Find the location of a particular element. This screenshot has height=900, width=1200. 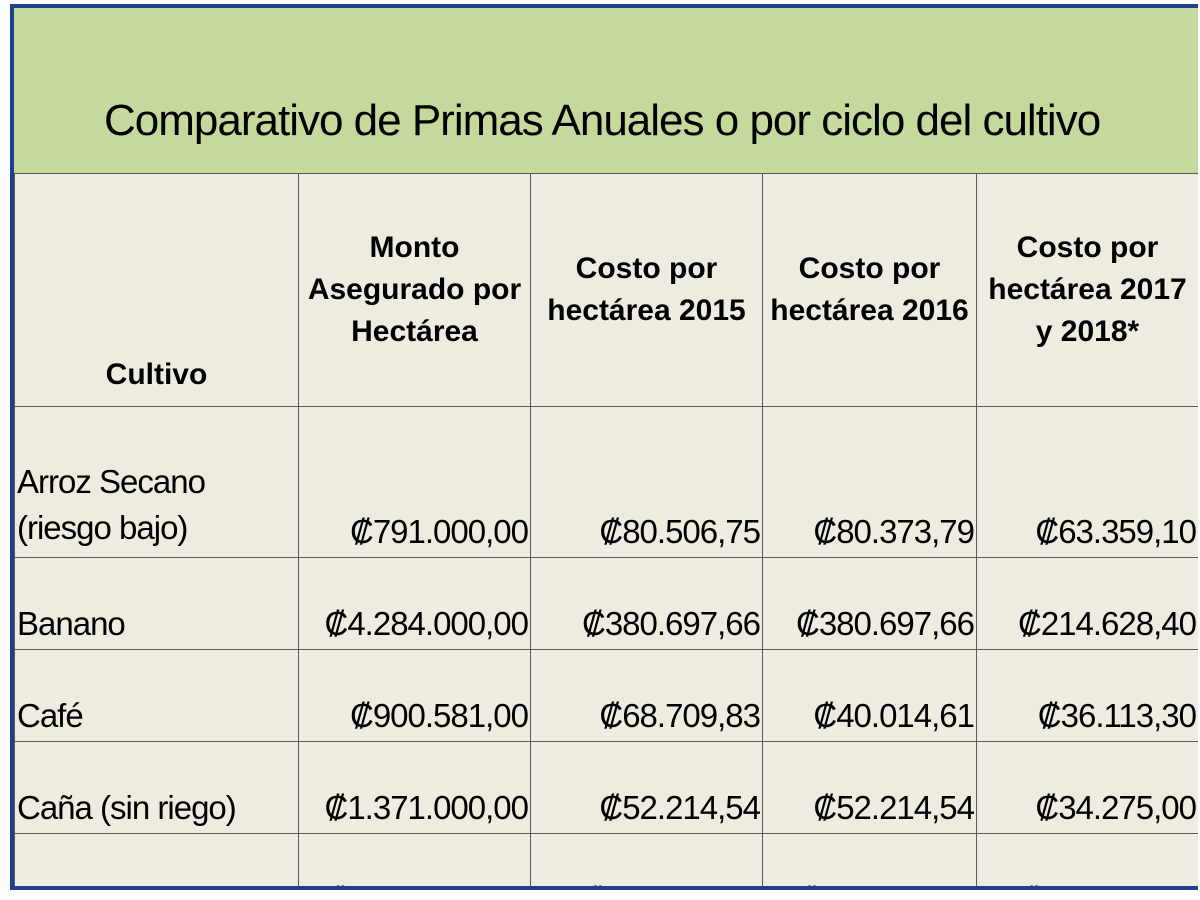

costo-2017-2018: ₡34.275,00 is located at coordinates (1087, 787).